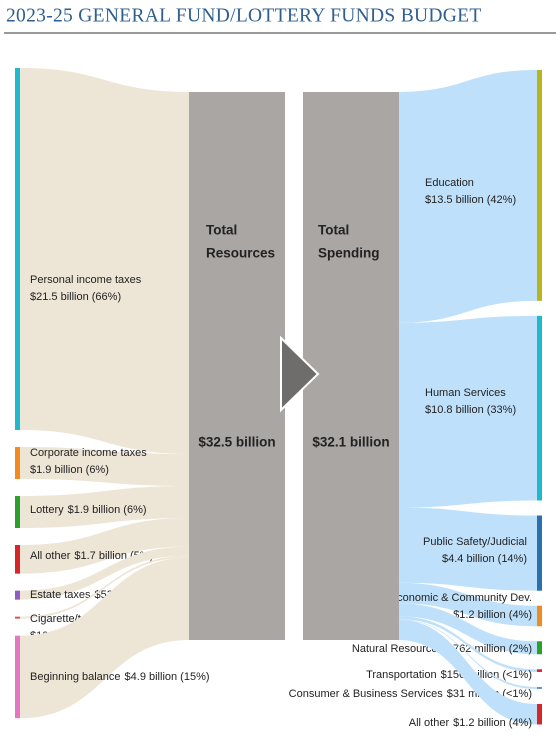 The height and width of the screenshot is (744, 560). I want to click on node-label: Beginning balance $4.9 billion (15%), so click(120, 677).